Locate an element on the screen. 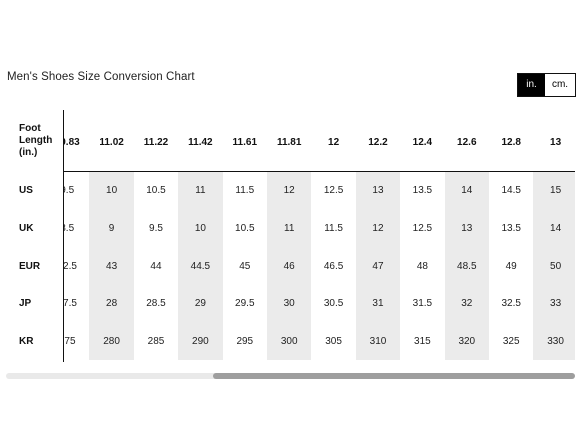  row-header-jp: JP is located at coordinates (25, 303).